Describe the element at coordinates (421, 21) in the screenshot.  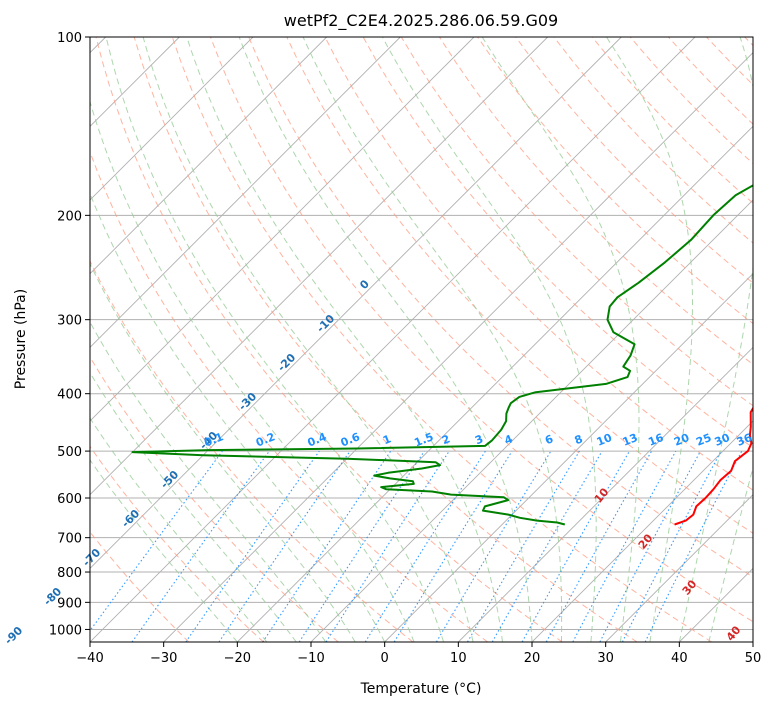
I see `chart-title: wetPf2_C2E4.2025.286.06.59.G09` at that location.